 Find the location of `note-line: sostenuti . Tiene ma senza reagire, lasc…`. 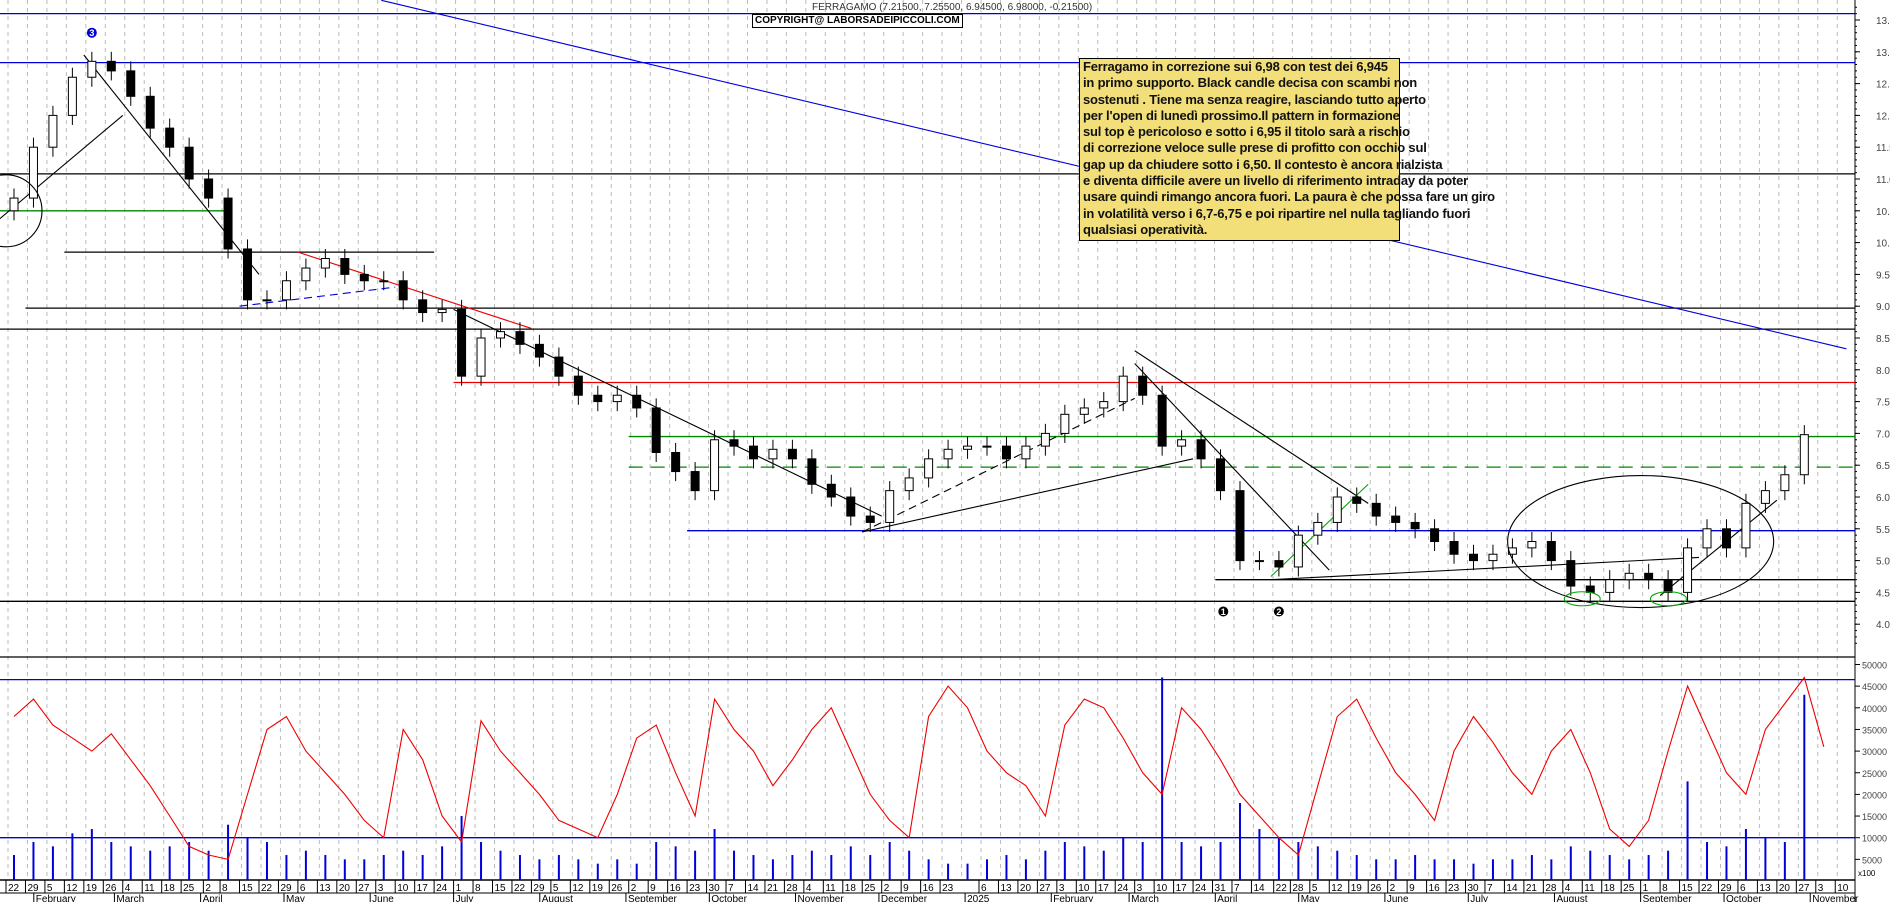

note-line: sostenuti . Tiene ma senza reagire, lasc… is located at coordinates (1254, 99).